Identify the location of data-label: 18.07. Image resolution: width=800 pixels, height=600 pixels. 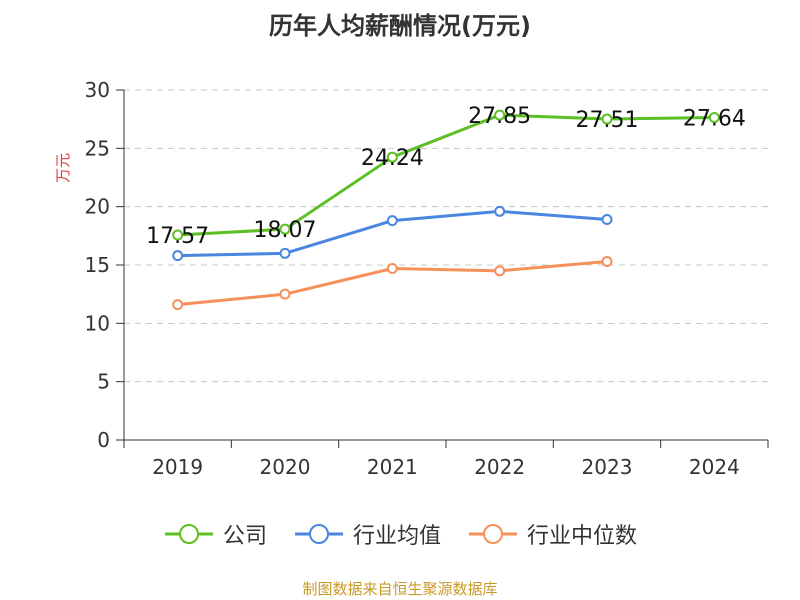
(285, 230).